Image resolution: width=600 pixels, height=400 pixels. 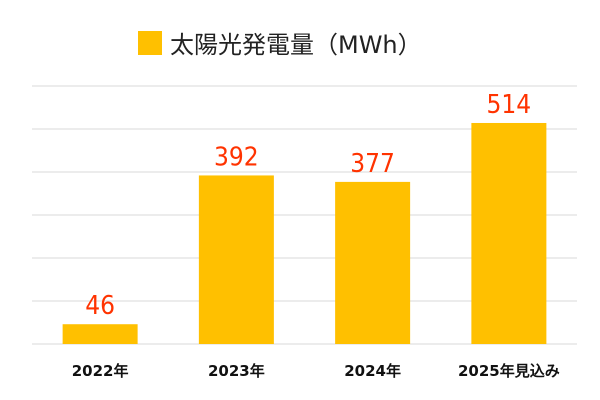 I want to click on legend: 太陽光発電量（MWh）, so click(x=280, y=45).